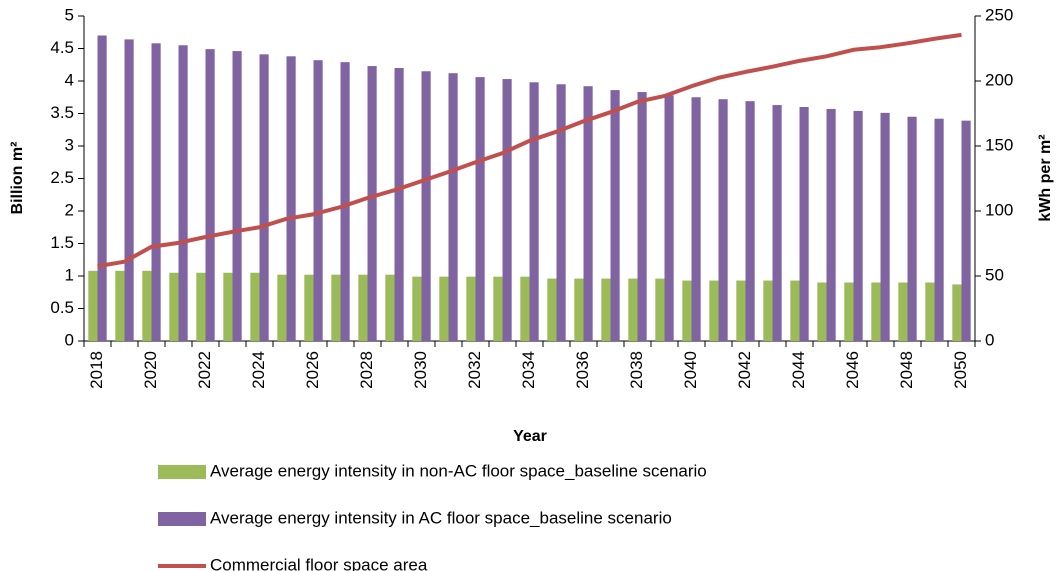 This screenshot has width=1061, height=571. What do you see at coordinates (999, 209) in the screenshot?
I see `y2-tick-label: 100` at bounding box center [999, 209].